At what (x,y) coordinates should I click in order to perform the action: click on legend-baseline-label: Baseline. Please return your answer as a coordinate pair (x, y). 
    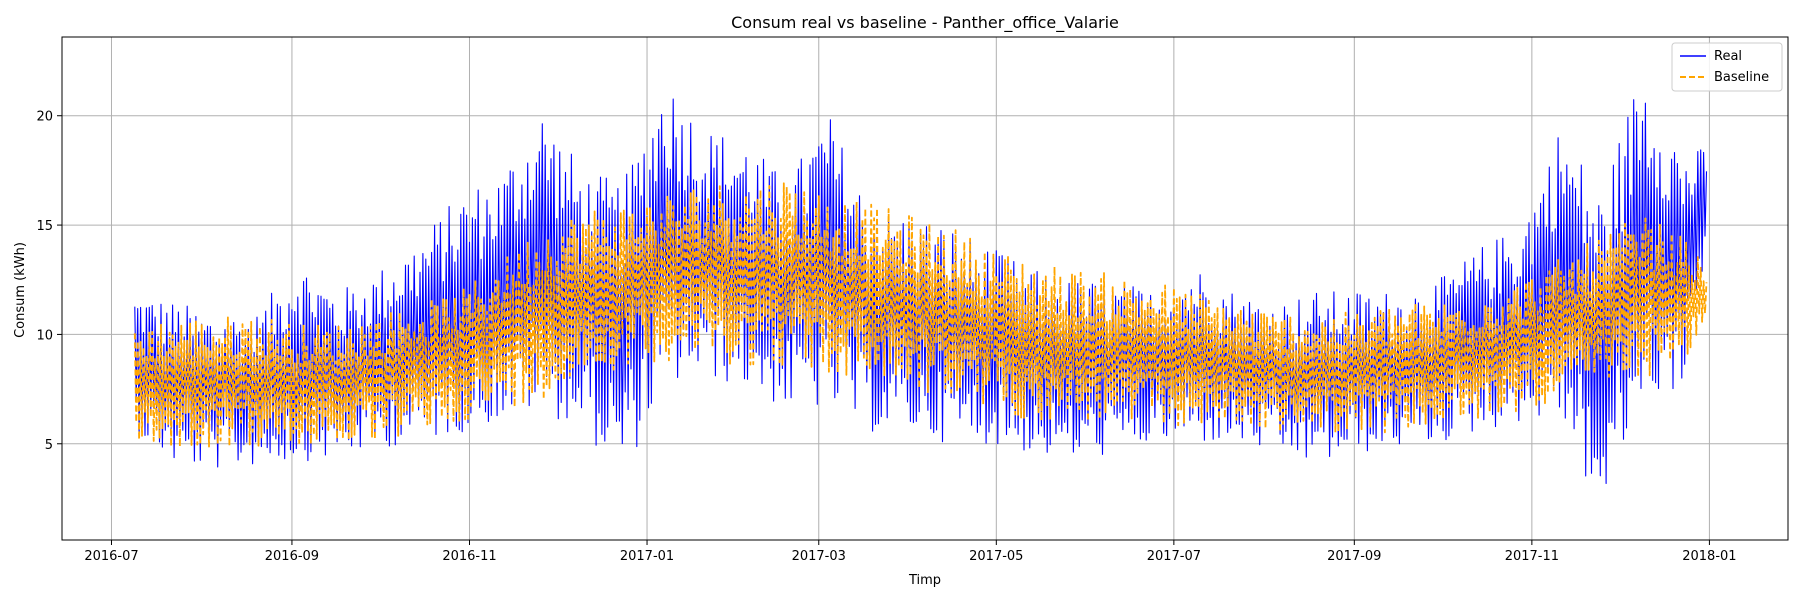
    Looking at the image, I should click on (1741, 77).